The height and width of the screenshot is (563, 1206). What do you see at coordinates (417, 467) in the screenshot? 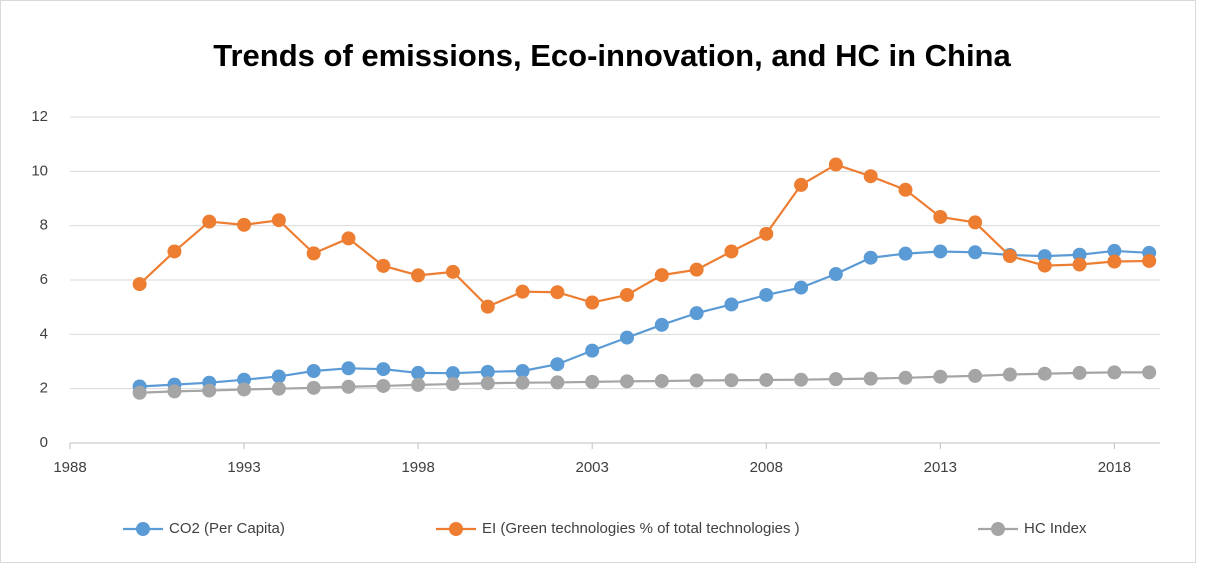
I see `x-tick-label: 1998` at bounding box center [417, 467].